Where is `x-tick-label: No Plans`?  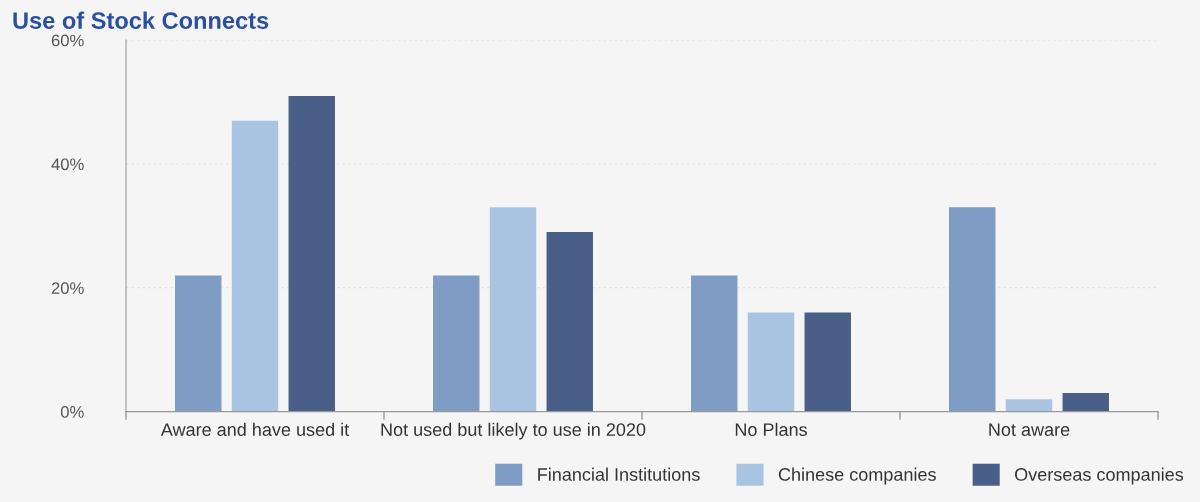 x-tick-label: No Plans is located at coordinates (771, 429).